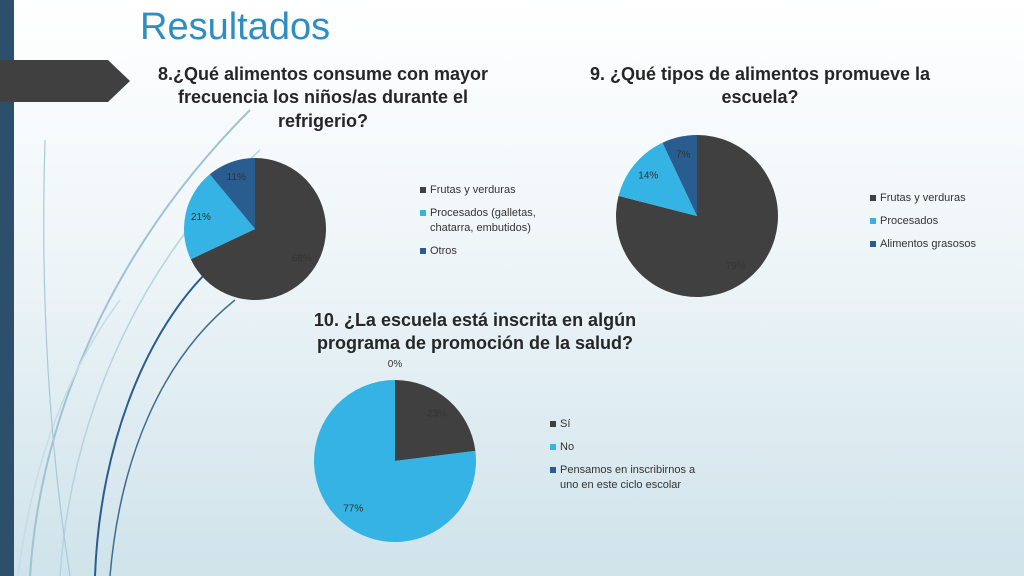  What do you see at coordinates (353, 508) in the screenshot?
I see `pie-slice-label: 77%` at bounding box center [353, 508].